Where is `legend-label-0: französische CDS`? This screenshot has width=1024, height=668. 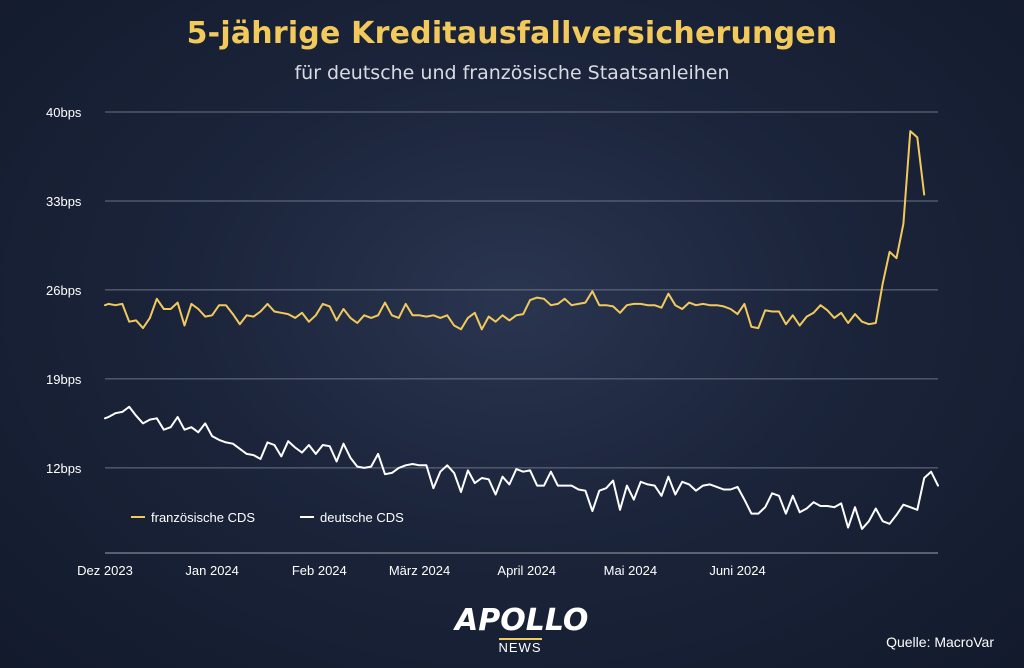 legend-label-0: französische CDS is located at coordinates (203, 517).